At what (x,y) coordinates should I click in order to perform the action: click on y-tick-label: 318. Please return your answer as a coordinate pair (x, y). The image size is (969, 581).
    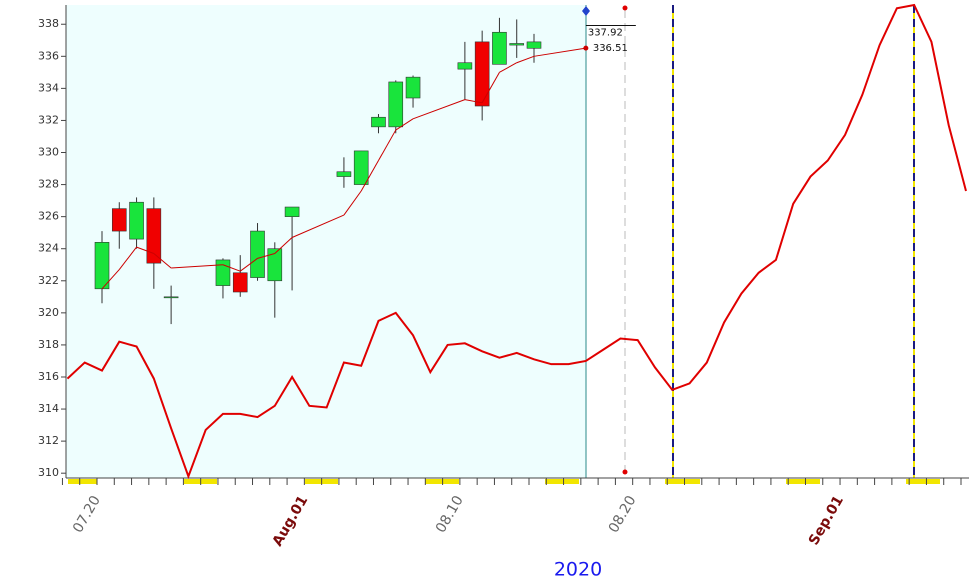
    Looking at the image, I should click on (48, 344).